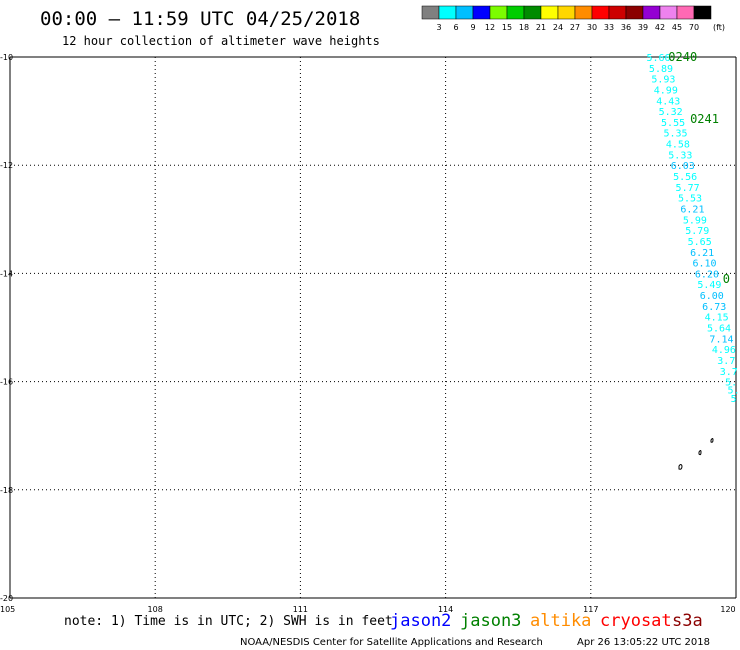 This screenshot has height=650, width=740. I want to click on colorbar-unit: (ft), so click(719, 27).